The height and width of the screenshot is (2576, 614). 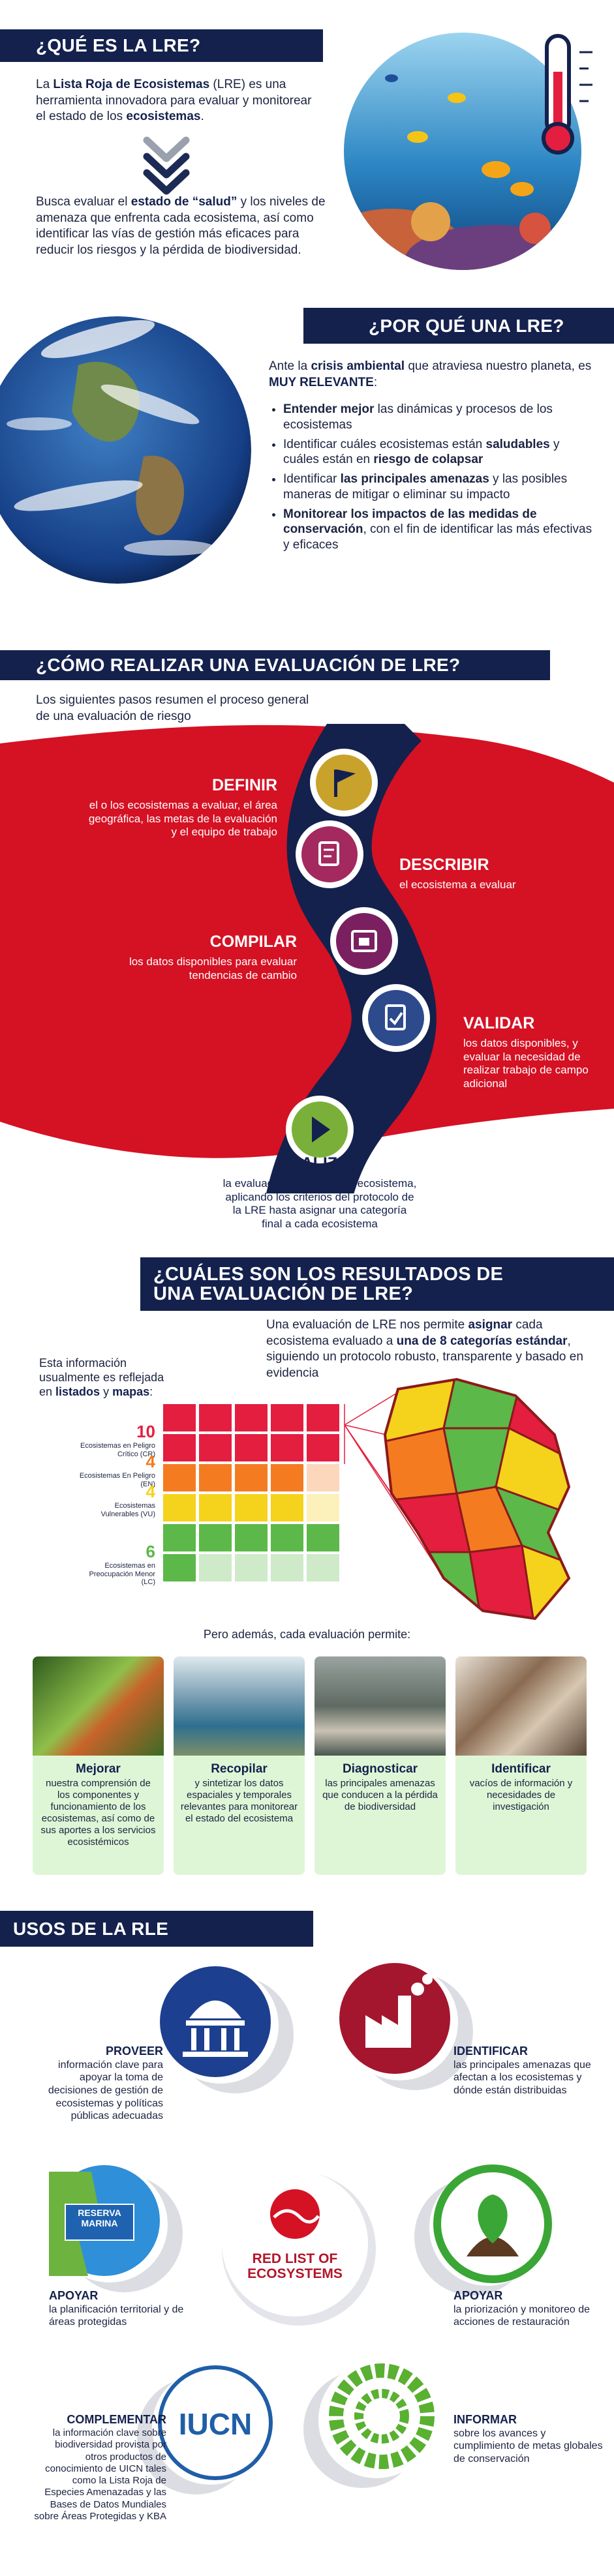 I want to click on category-name: Ecosistemas En Peligro (EN), so click(x=117, y=1479).